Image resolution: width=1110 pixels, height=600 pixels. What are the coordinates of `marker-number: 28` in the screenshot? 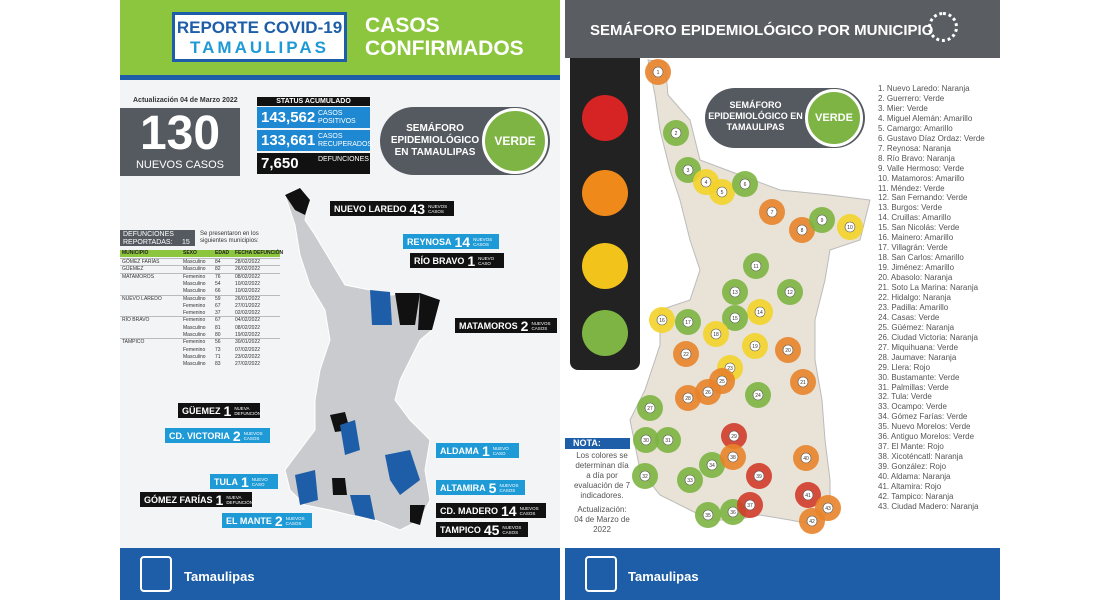 It's located at (688, 399).